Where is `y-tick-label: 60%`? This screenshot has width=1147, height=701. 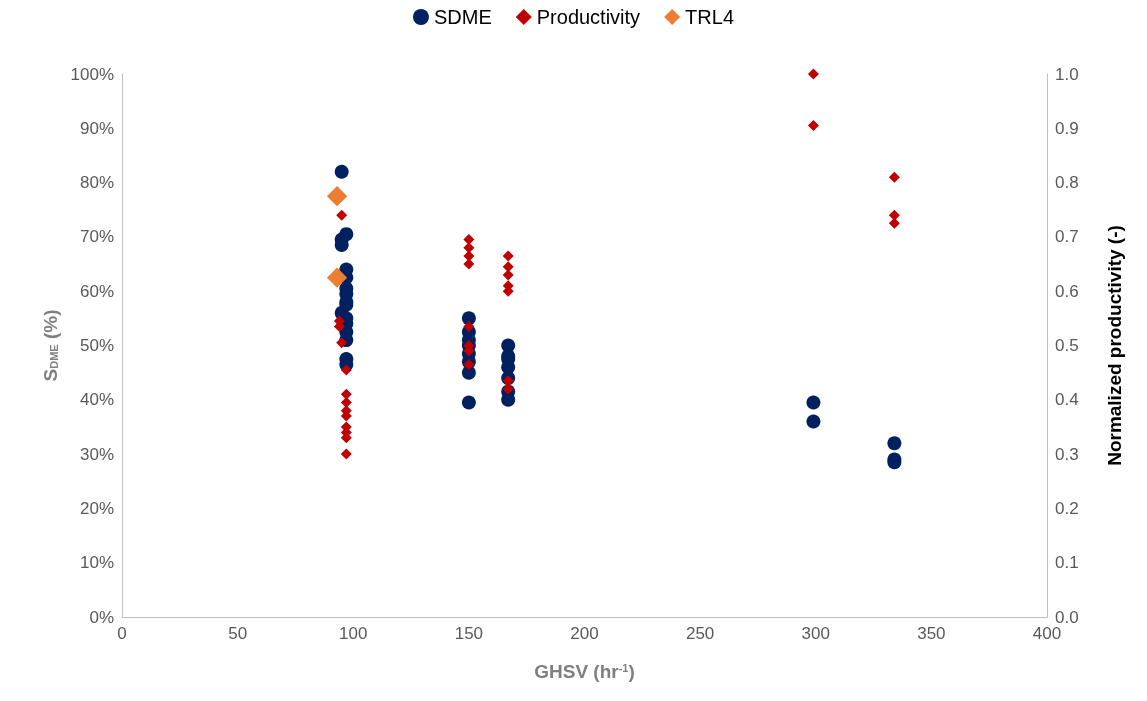 y-tick-label: 60% is located at coordinates (96, 291).